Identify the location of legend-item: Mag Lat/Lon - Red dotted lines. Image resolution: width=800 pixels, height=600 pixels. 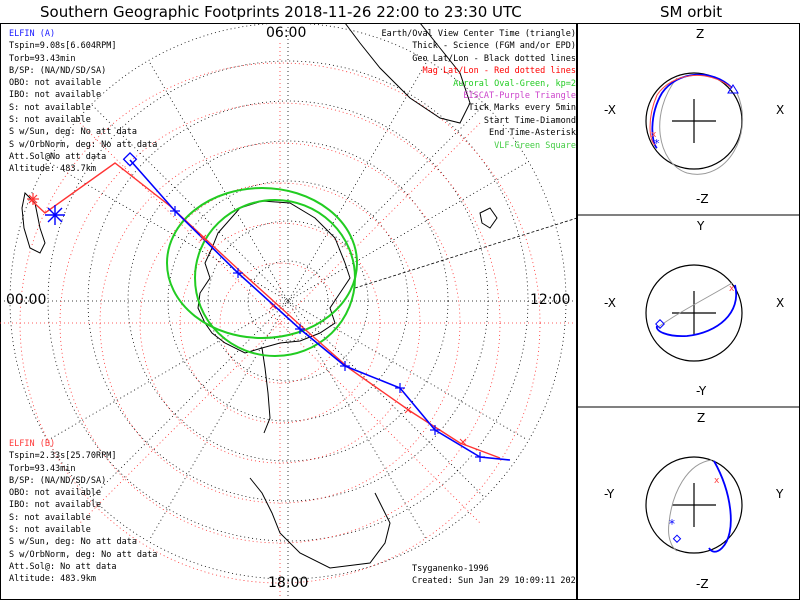
(499, 71).